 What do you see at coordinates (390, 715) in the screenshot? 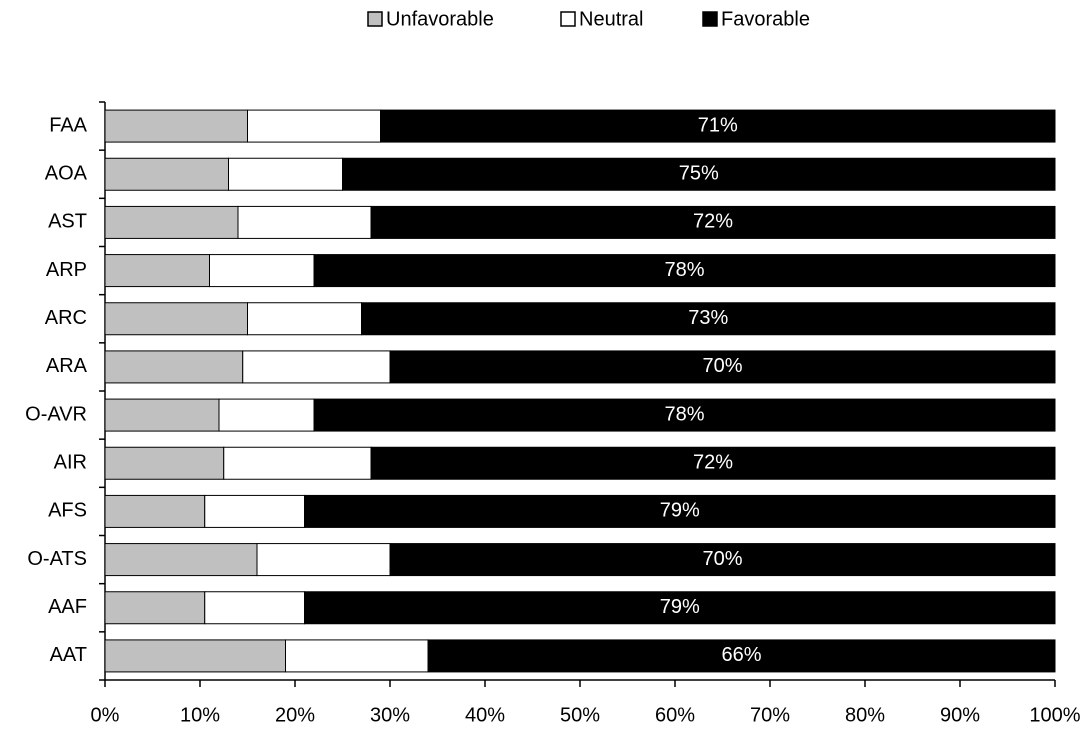
I see `x-tick-label: 30%` at bounding box center [390, 715].